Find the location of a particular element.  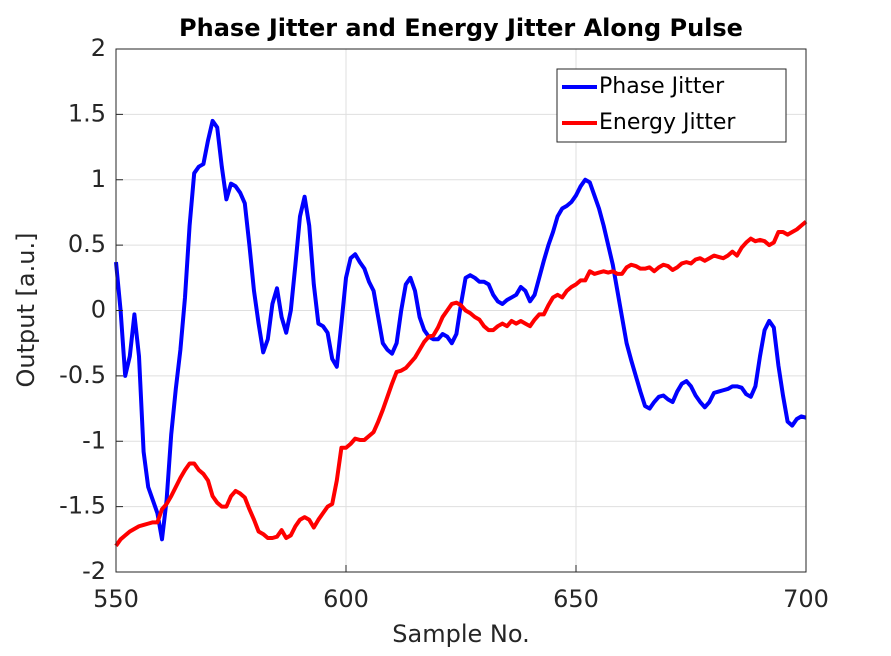

y-tick-label: -1.5 is located at coordinates (82, 506).